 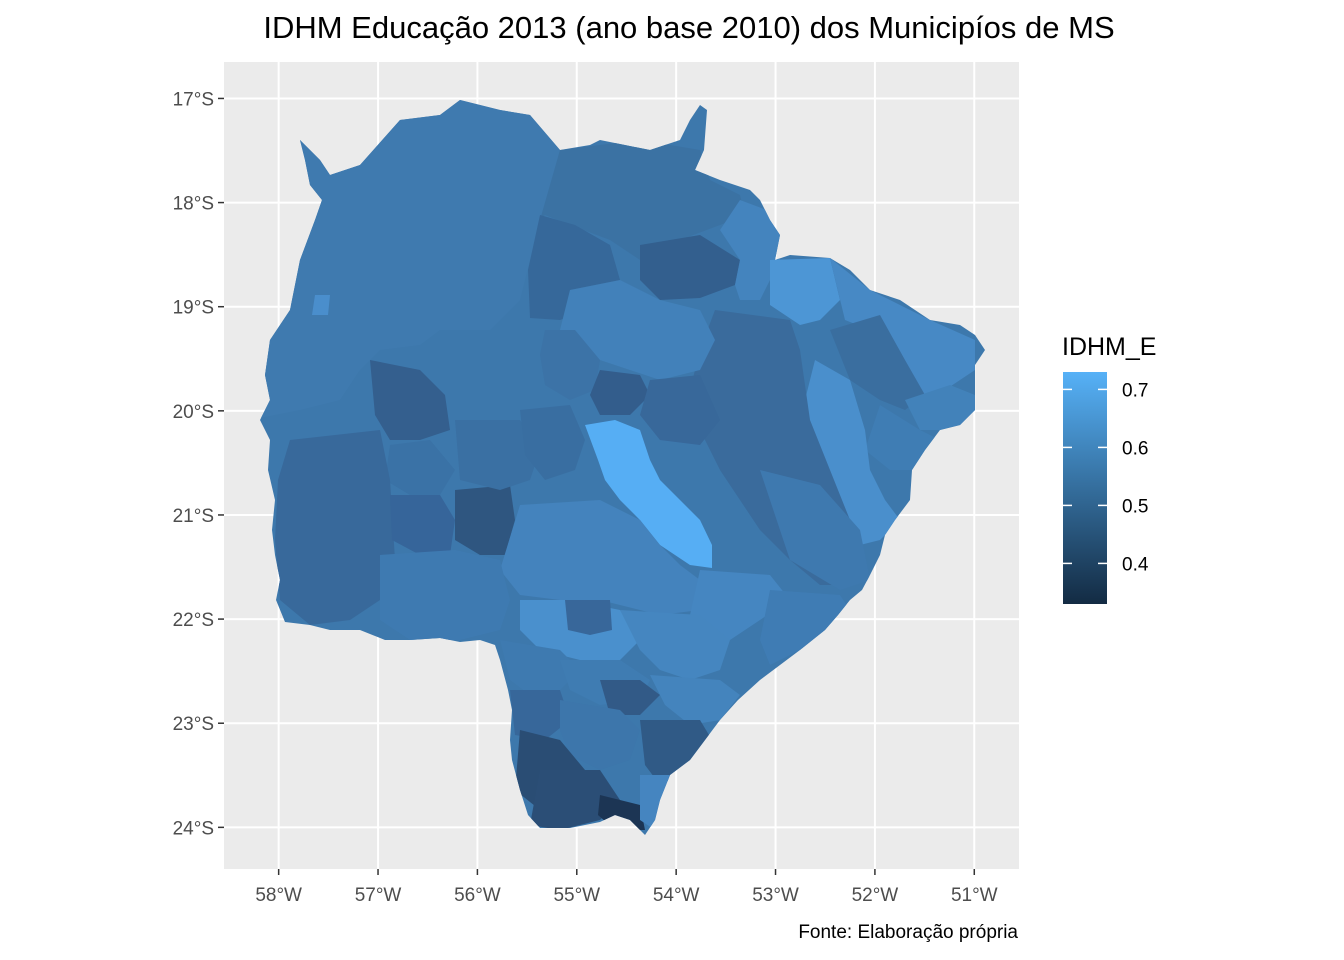 I want to click on y-tick-label: 20°S, so click(x=193, y=412).